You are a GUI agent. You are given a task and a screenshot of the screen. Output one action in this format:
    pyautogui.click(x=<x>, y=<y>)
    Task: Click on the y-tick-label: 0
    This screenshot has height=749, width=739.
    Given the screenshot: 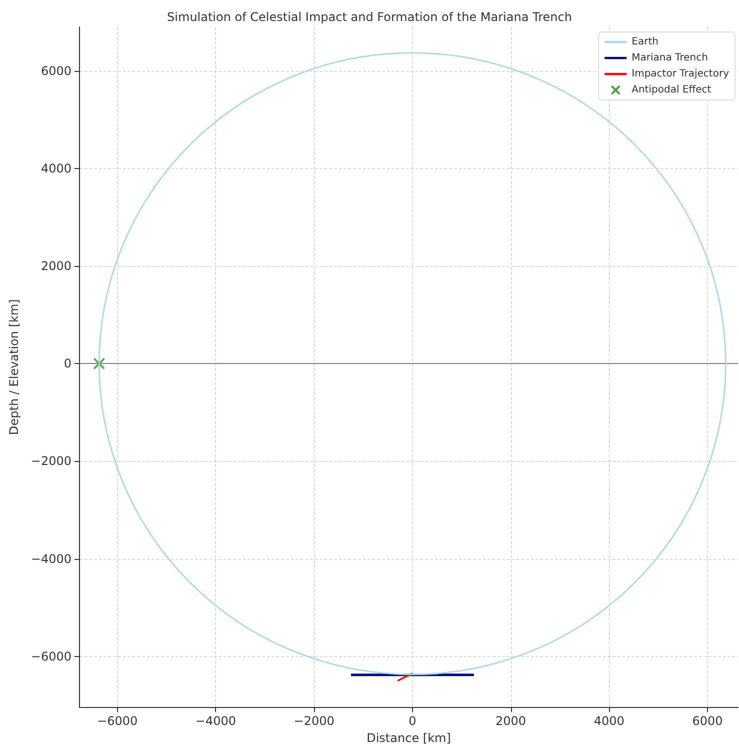 What is the action you would take?
    pyautogui.click(x=68, y=363)
    